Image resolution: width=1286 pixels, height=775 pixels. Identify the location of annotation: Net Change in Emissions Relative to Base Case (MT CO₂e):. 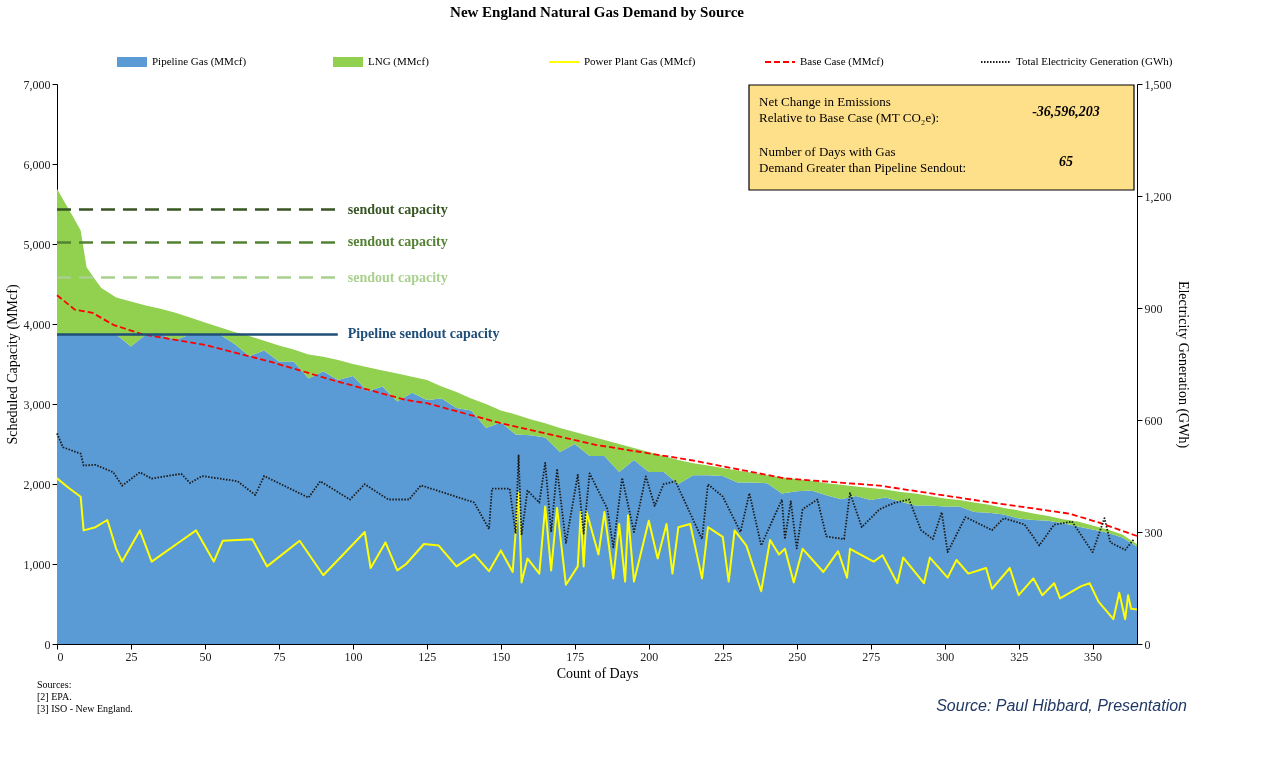
(849, 109).